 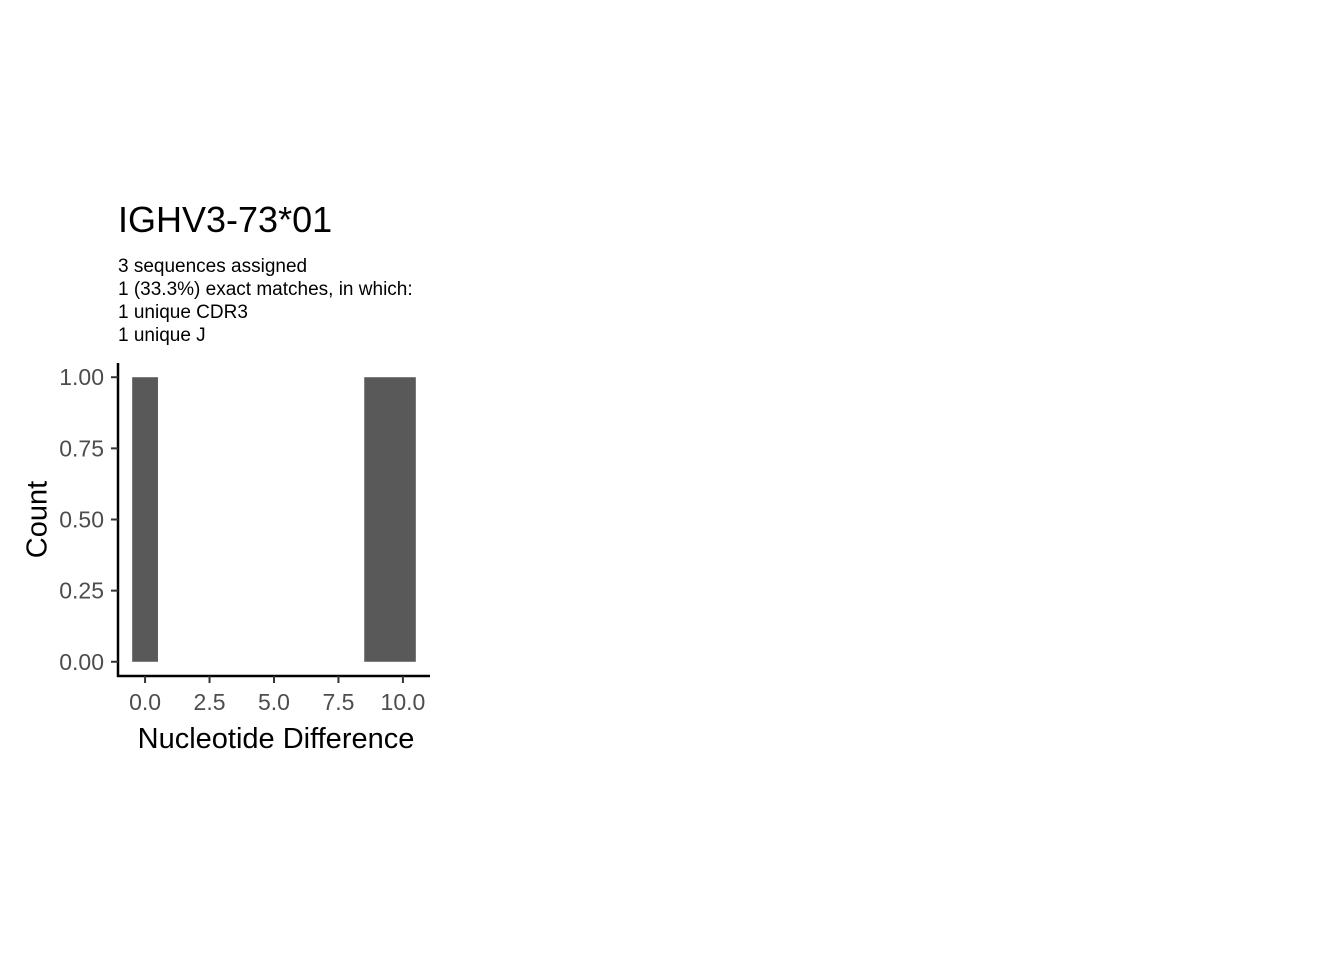 What do you see at coordinates (276, 739) in the screenshot?
I see `x-axis-title: Nucleotide Difference` at bounding box center [276, 739].